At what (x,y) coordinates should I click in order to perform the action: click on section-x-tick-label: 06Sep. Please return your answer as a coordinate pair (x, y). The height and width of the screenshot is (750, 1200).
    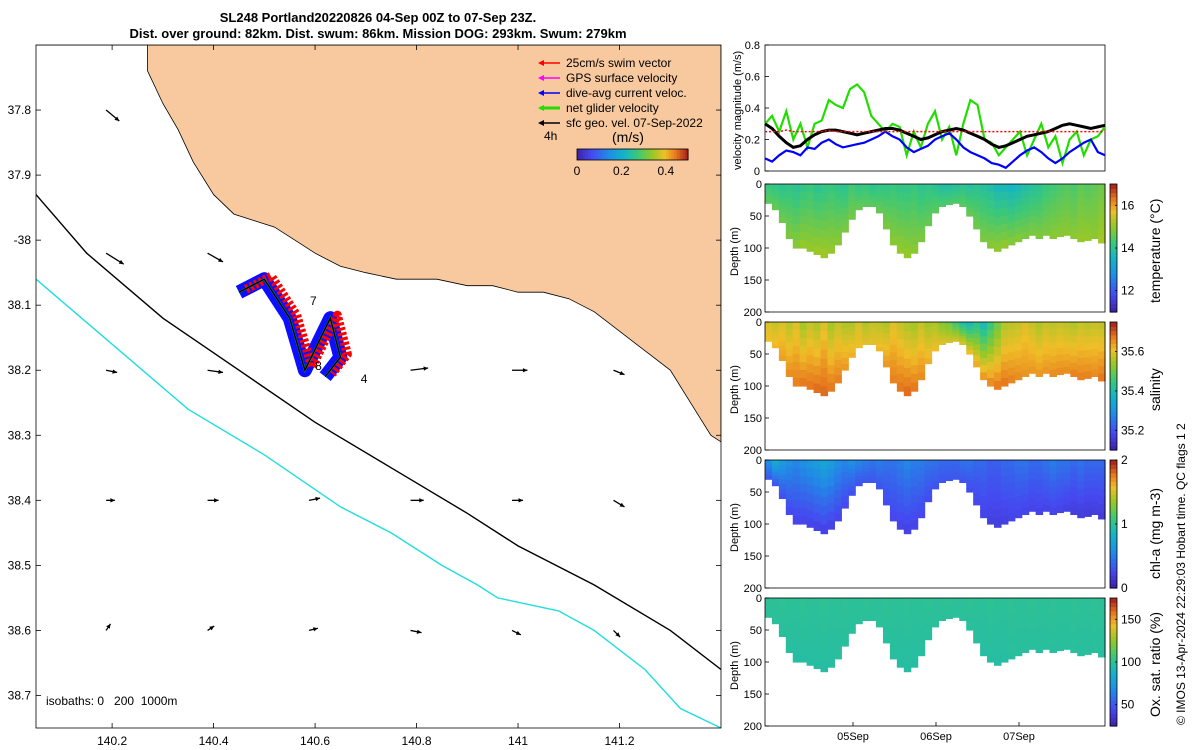
    Looking at the image, I should click on (936, 737).